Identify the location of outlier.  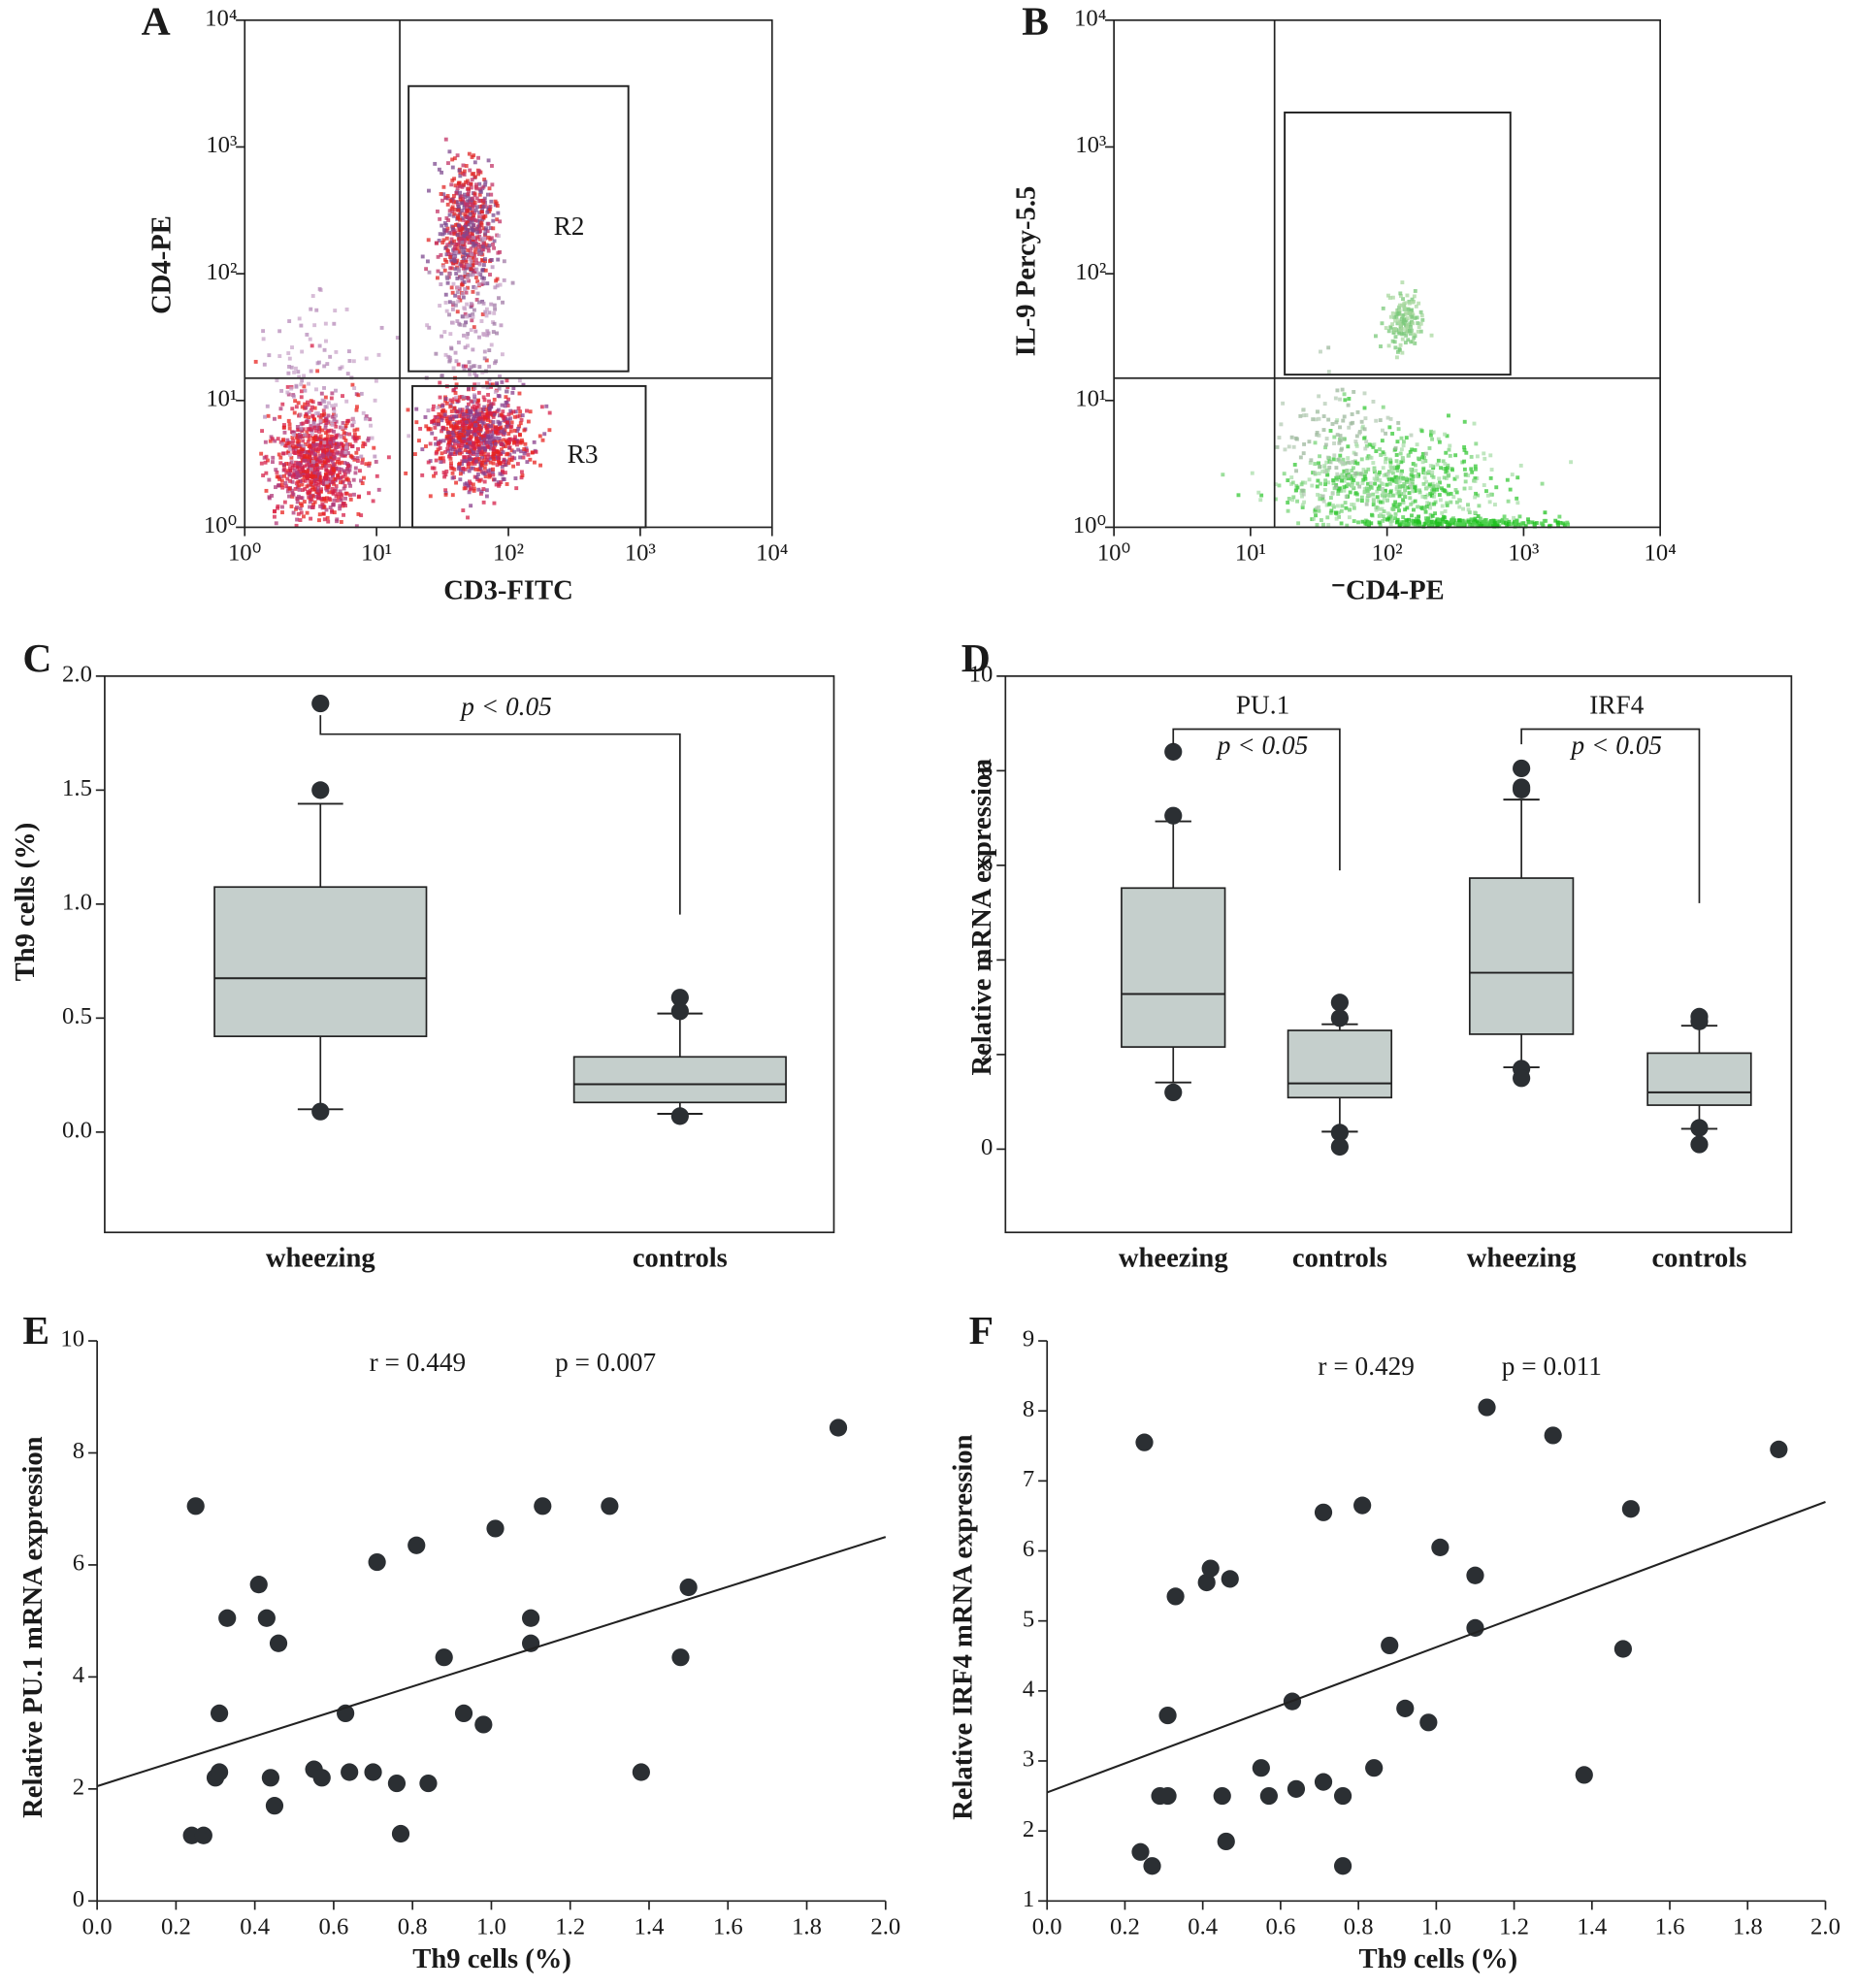
(679, 998).